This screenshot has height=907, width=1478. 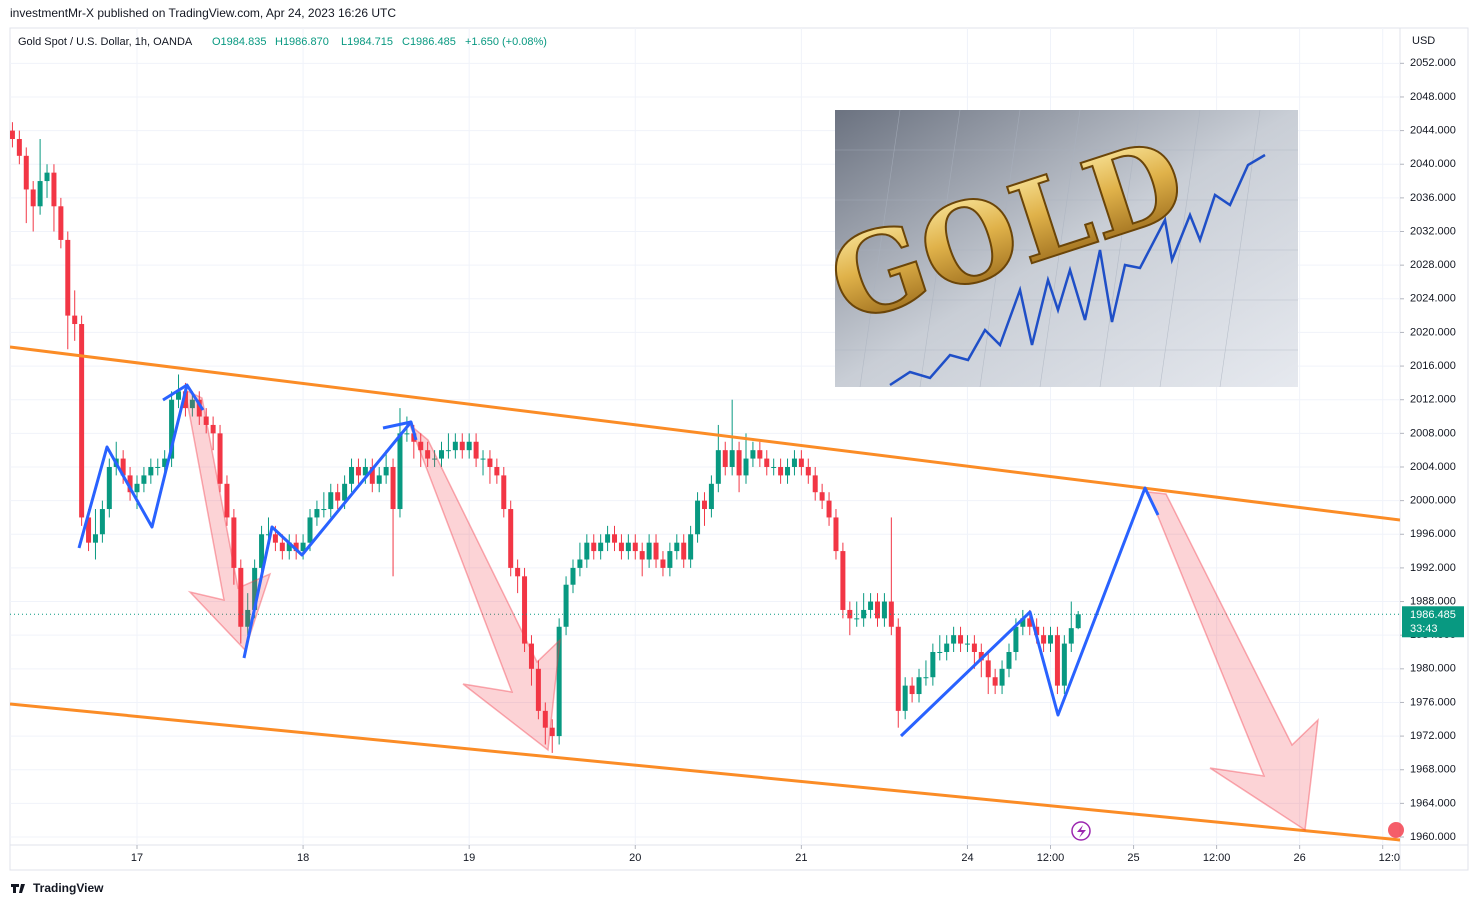 I want to click on logo: TradingView, so click(x=57, y=888).